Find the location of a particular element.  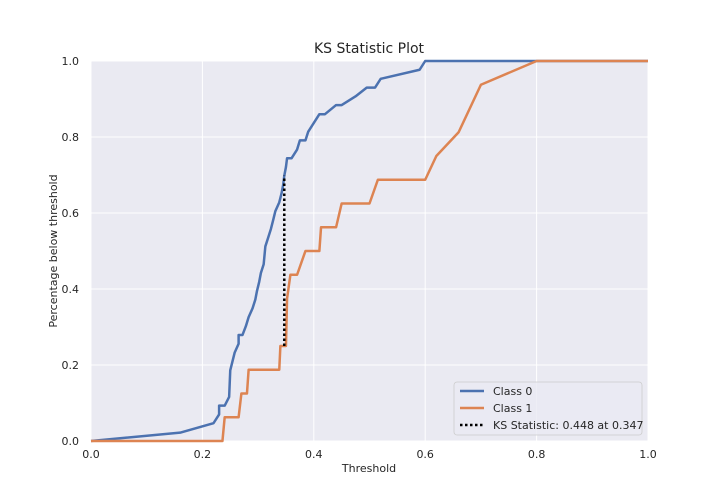

x-tick-labels: 0.0 0.2 0.4 0.6 0.8 1.0 is located at coordinates (369, 454).